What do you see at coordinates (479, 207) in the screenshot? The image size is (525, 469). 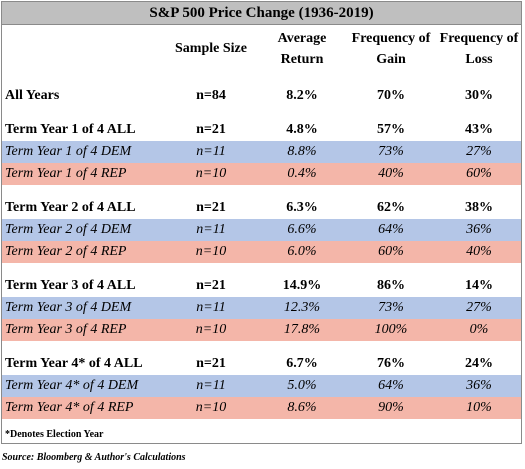 I see `frequency-of-loss-cell: 38%` at bounding box center [479, 207].